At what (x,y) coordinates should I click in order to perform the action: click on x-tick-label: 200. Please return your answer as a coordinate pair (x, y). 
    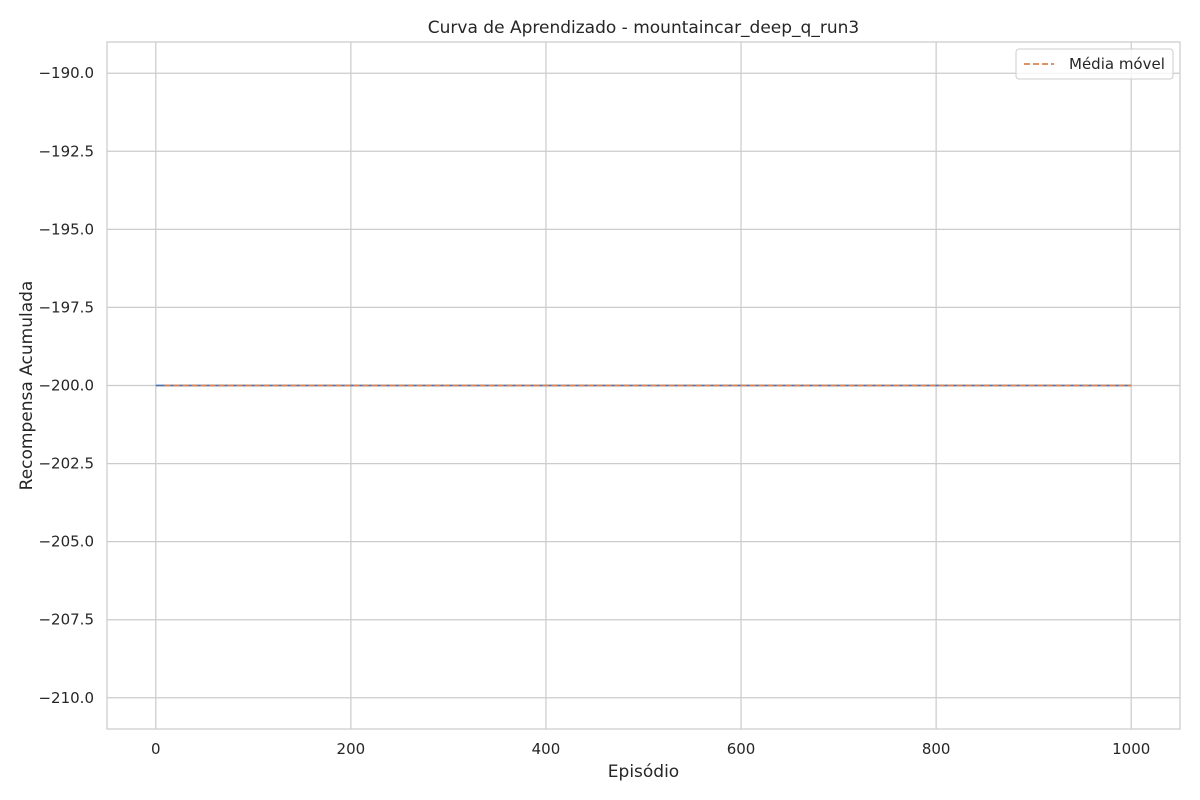
    Looking at the image, I should click on (351, 749).